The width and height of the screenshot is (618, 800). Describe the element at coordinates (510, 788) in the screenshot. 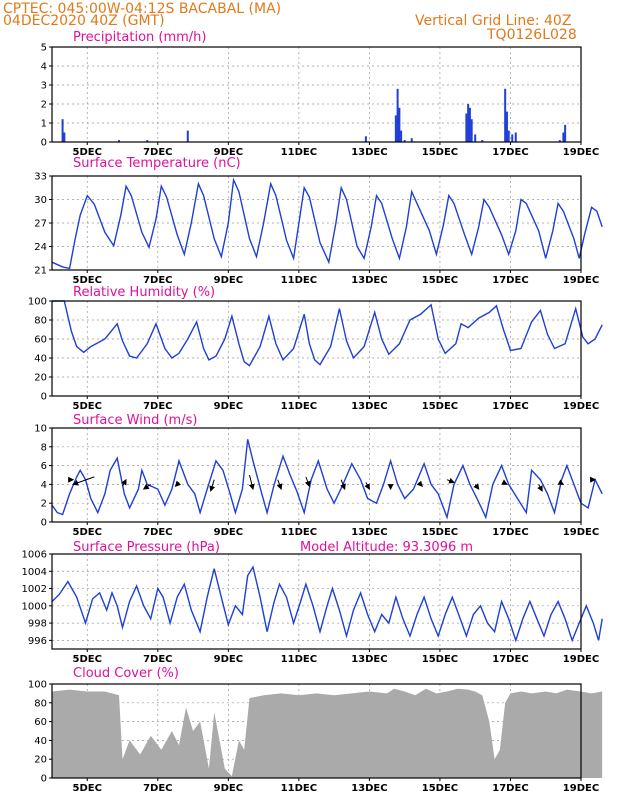

I see `cloud-cover-x-tick-label: 17DEC` at that location.